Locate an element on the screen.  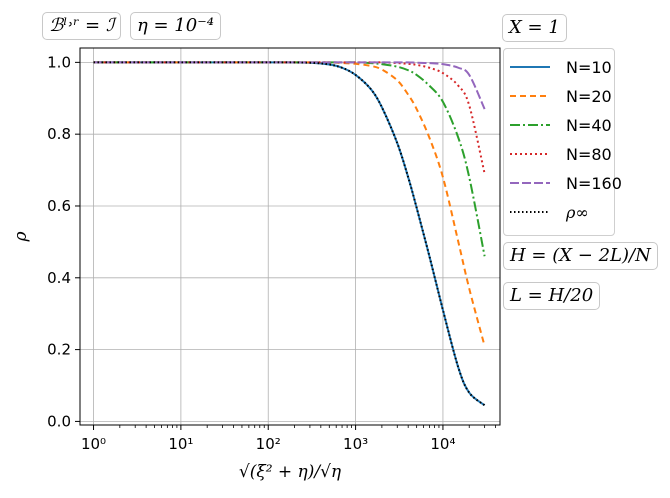
legend-label: N=10 is located at coordinates (589, 67).